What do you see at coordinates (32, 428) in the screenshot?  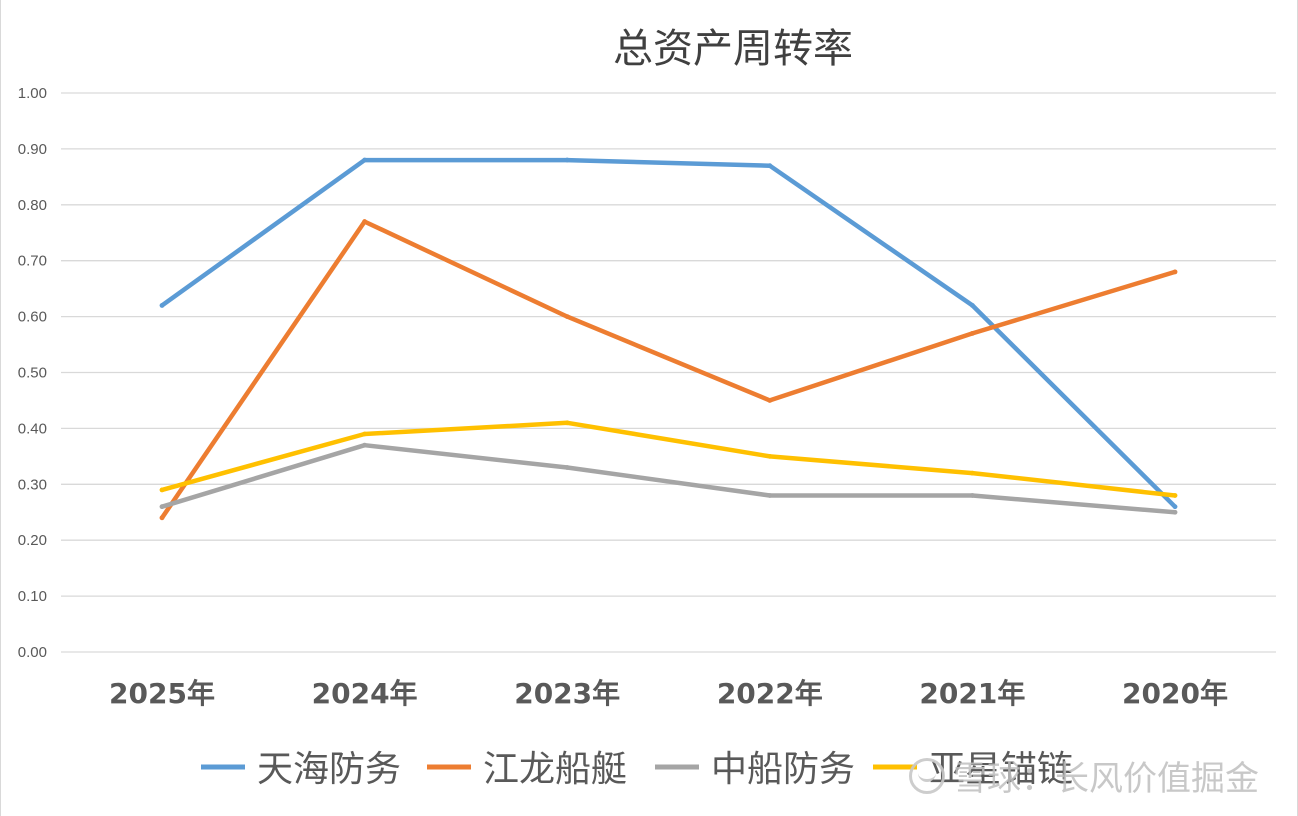 I see `y-tick-label: 0.40` at bounding box center [32, 428].